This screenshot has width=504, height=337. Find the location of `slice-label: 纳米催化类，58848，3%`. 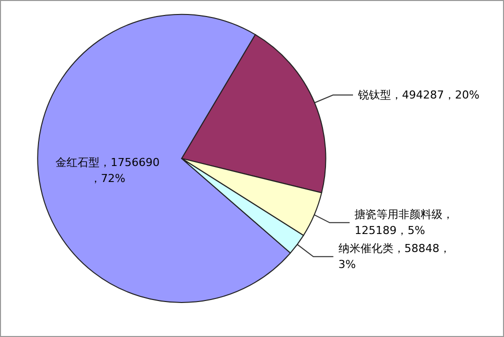

slice-label: 纳米催化类，58848，3% is located at coordinates (394, 257).